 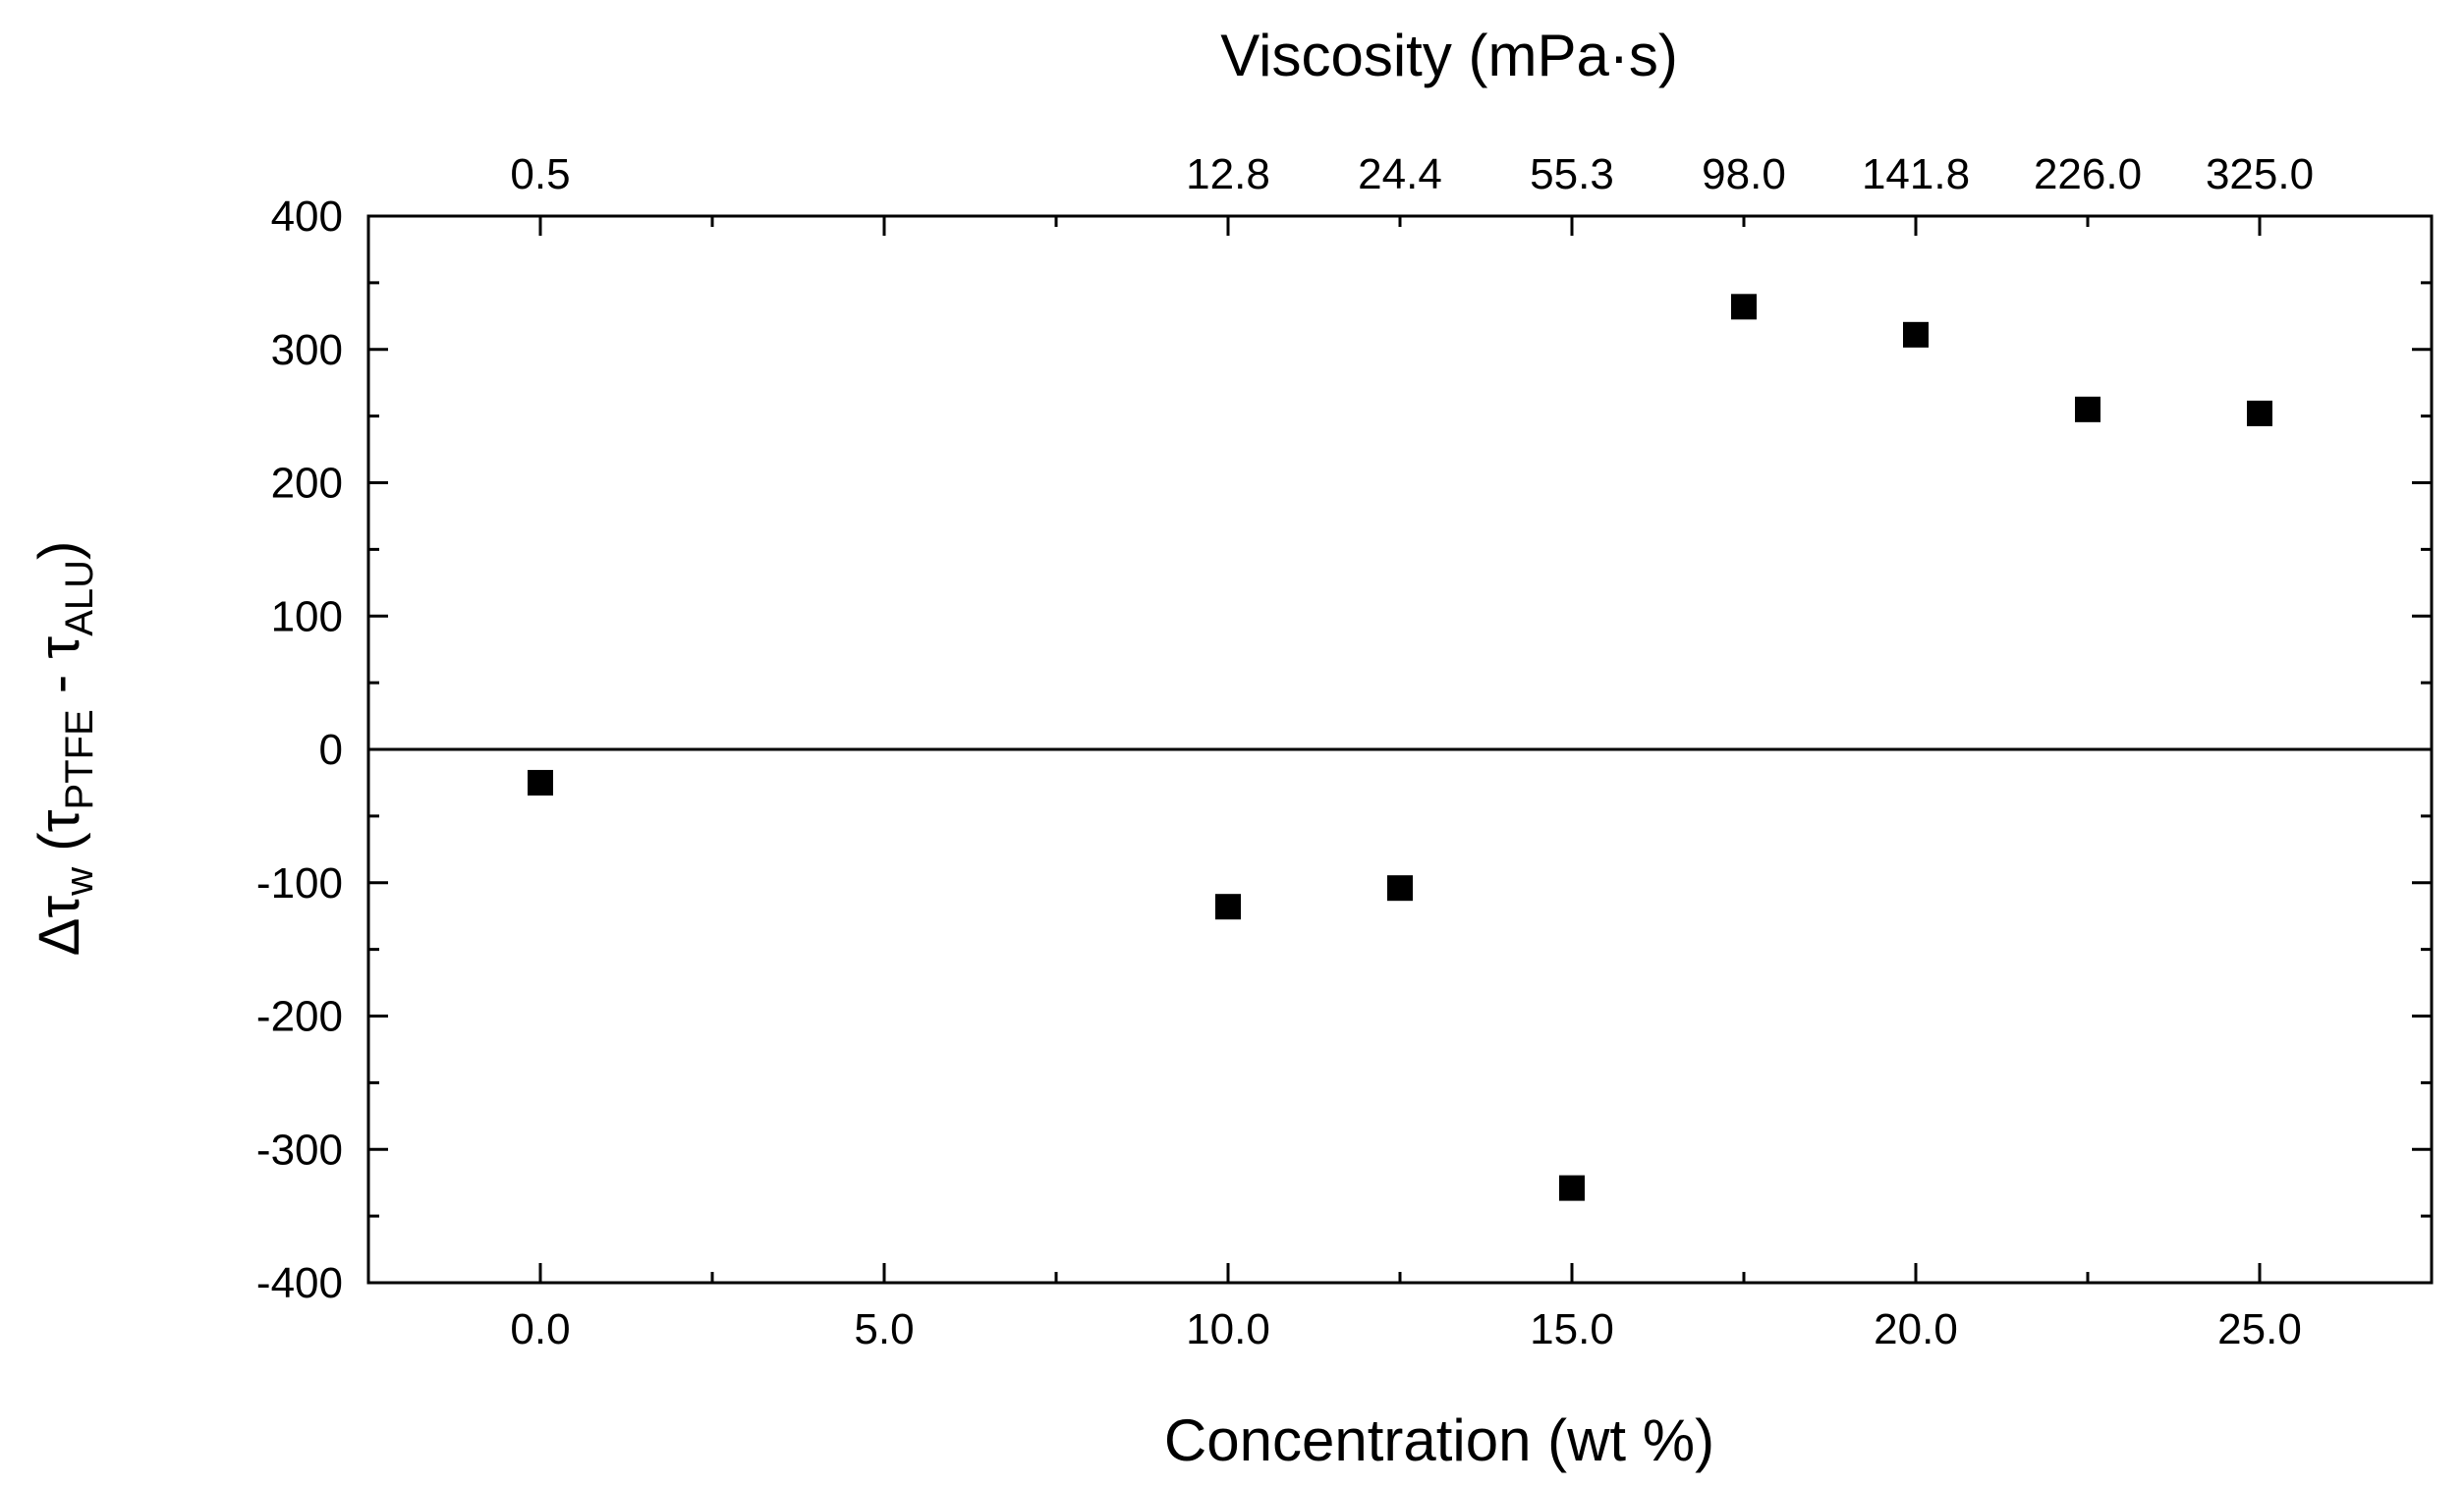 I want to click on x2-tick-label: 24.4, so click(x=1400, y=174).